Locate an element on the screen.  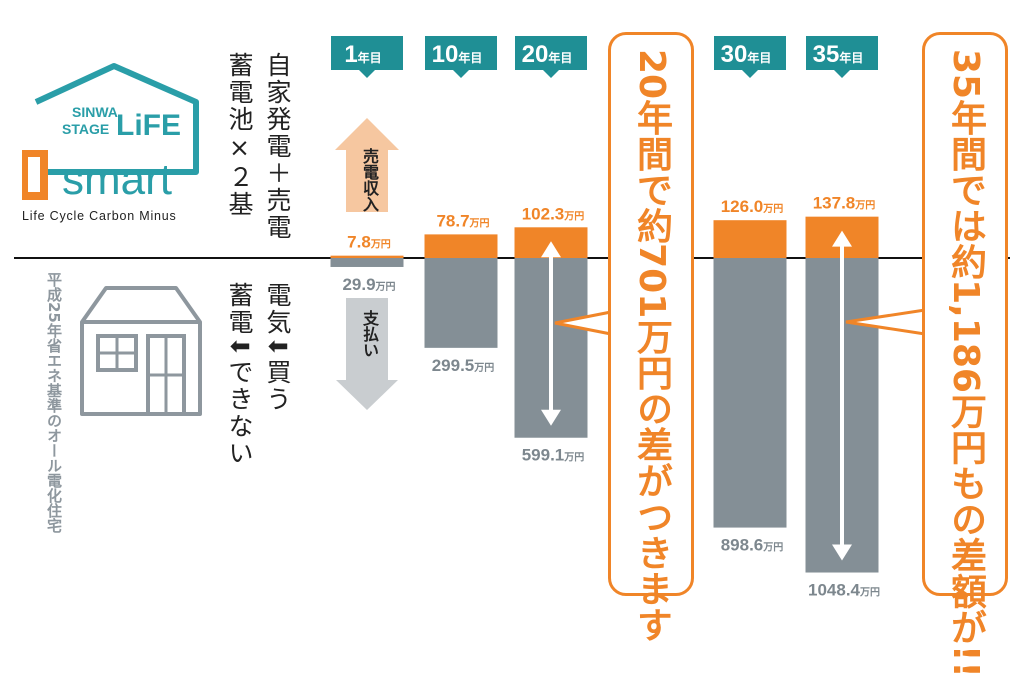
payment-value-label: 29.9万円 is located at coordinates (368, 284).